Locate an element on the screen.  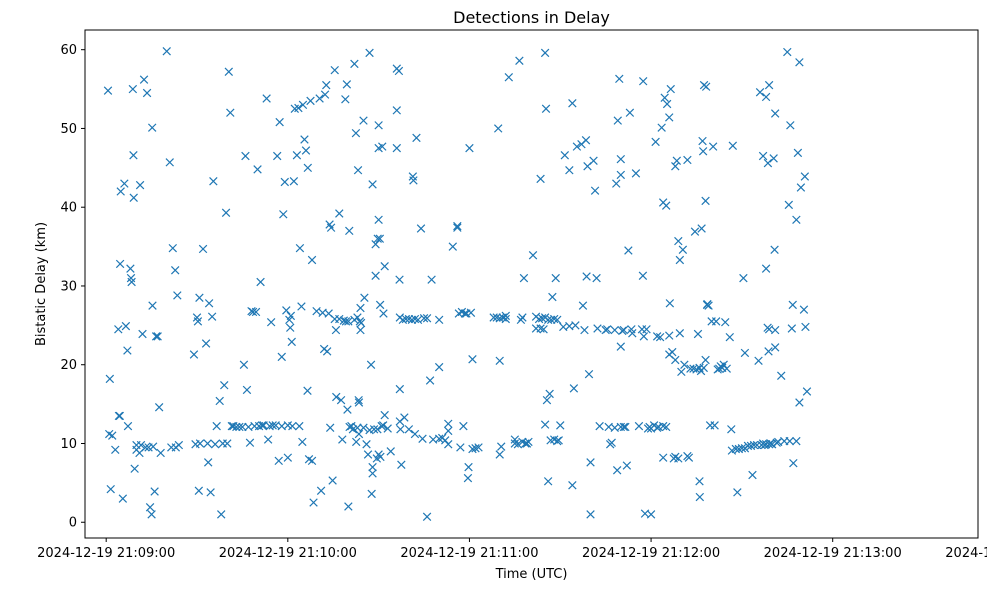
x-tick-label: 2024-12-19 21:09:00 is located at coordinates (106, 553).